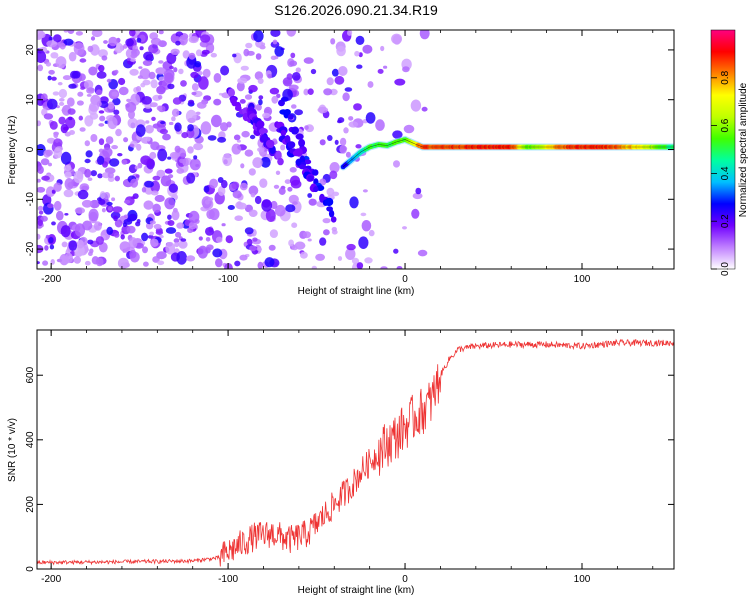 Image resolution: width=750 pixels, height=600 pixels. What do you see at coordinates (30, 439) in the screenshot?
I see `snr-ytick-label: 400` at bounding box center [30, 439].